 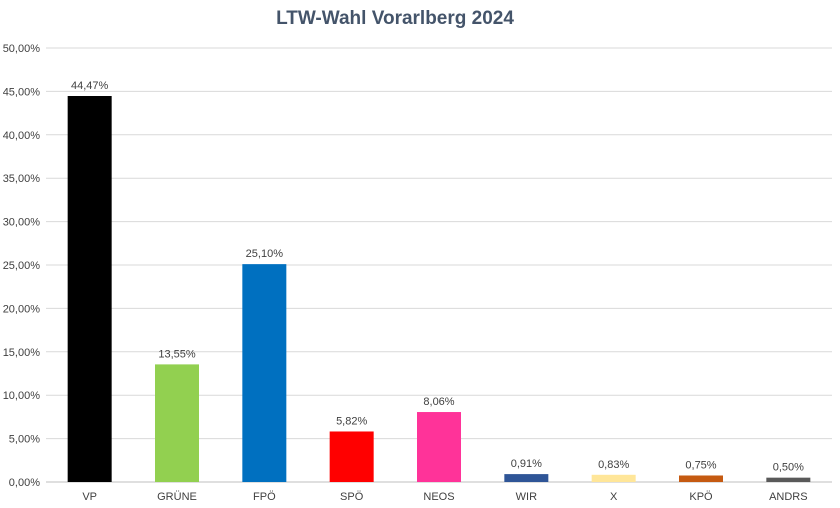 I want to click on data-label: 0,50%, so click(x=788, y=468).